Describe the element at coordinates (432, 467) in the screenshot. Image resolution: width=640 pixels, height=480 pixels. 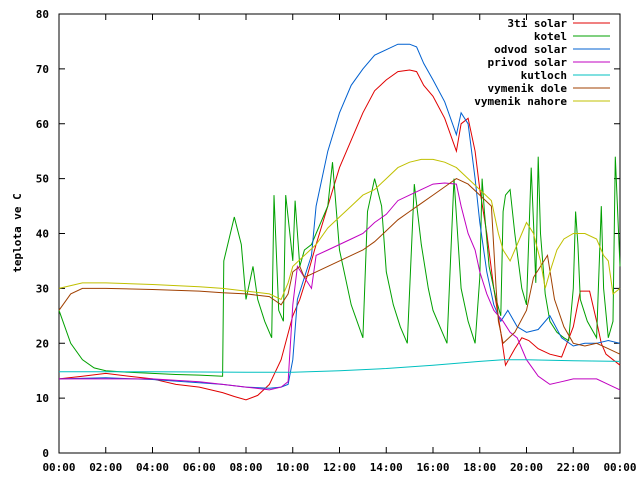
I see `x-tick-label: 16:00` at that location.